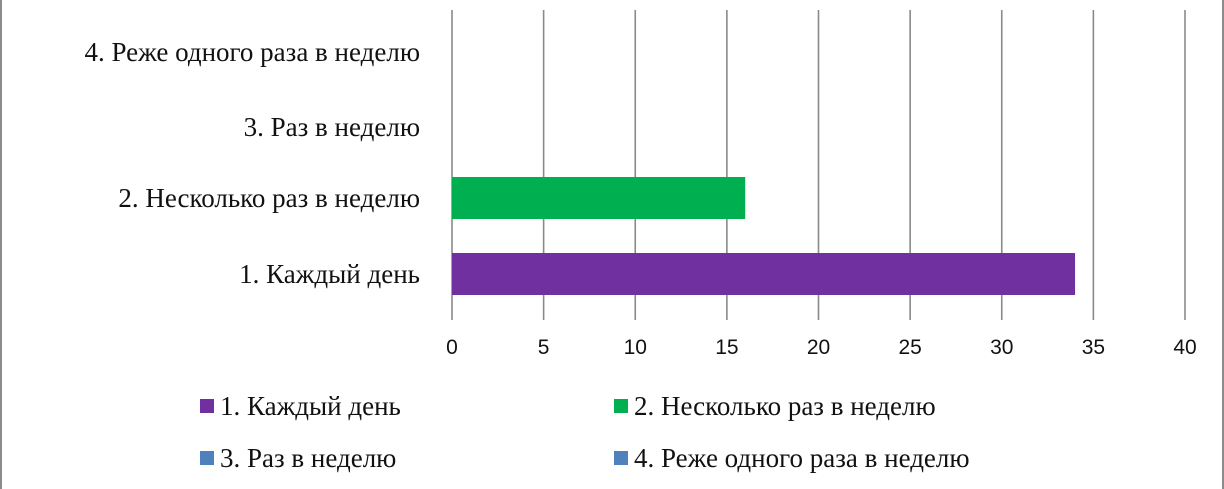  I want to click on x-tick-label: 0, so click(452, 347).